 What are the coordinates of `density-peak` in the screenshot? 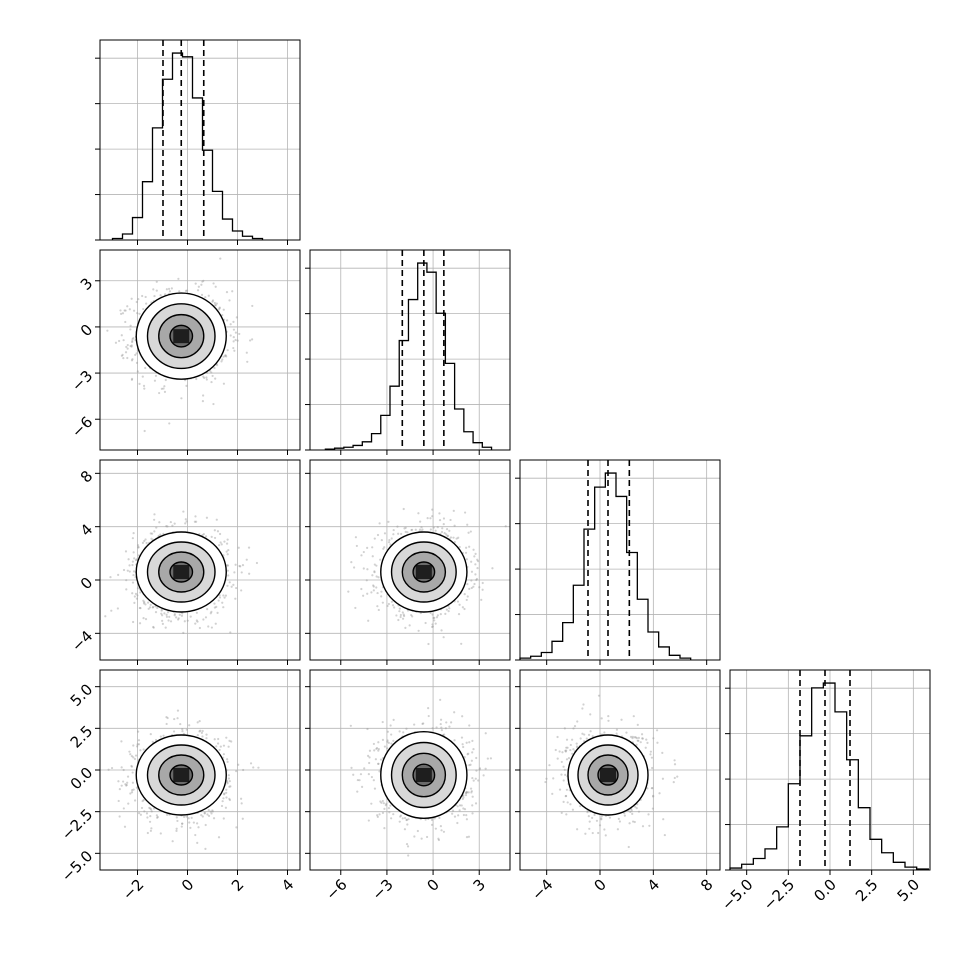 It's located at (181, 572).